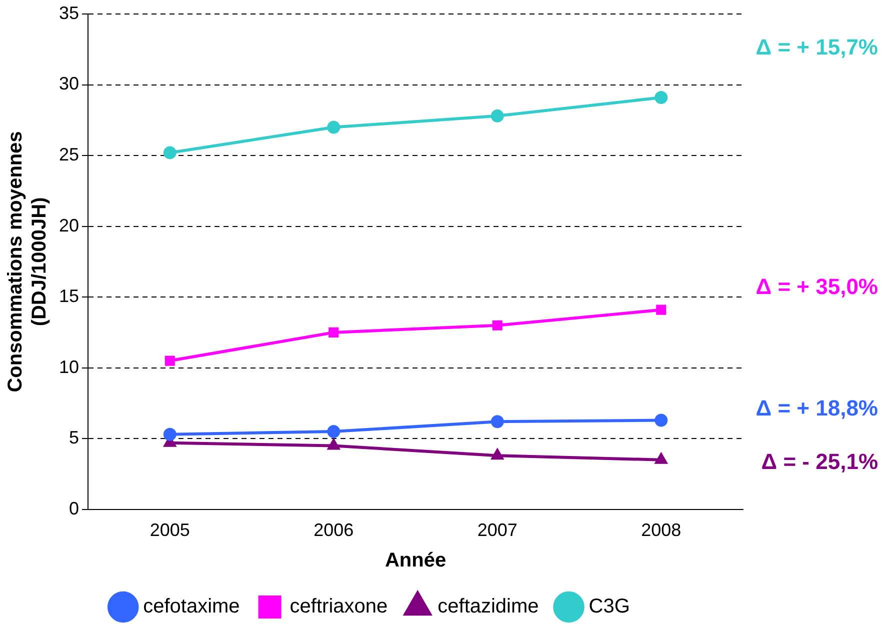 Image resolution: width=883 pixels, height=627 pixels. What do you see at coordinates (74, 438) in the screenshot?
I see `y-tick-label: 5` at bounding box center [74, 438].